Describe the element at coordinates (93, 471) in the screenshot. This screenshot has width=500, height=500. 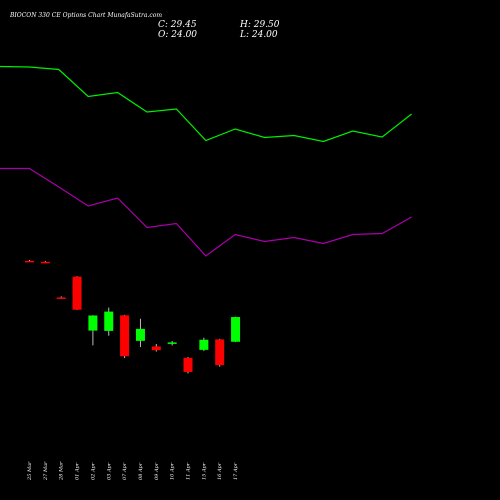
I see `date-tick-label: 02 Apr` at that location.